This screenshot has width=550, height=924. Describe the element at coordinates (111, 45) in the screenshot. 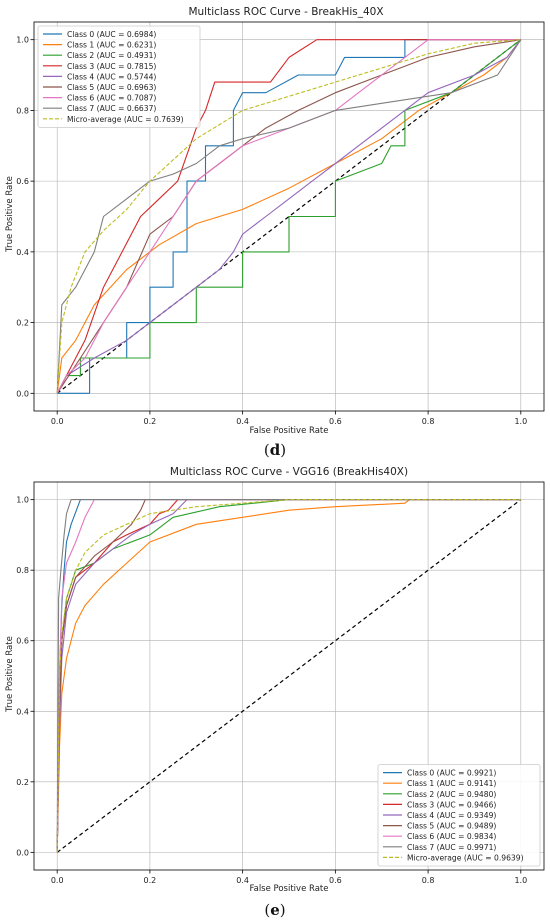

I see `chart-d-legend-label: Class 1 (AUC = 0.6231)` at that location.